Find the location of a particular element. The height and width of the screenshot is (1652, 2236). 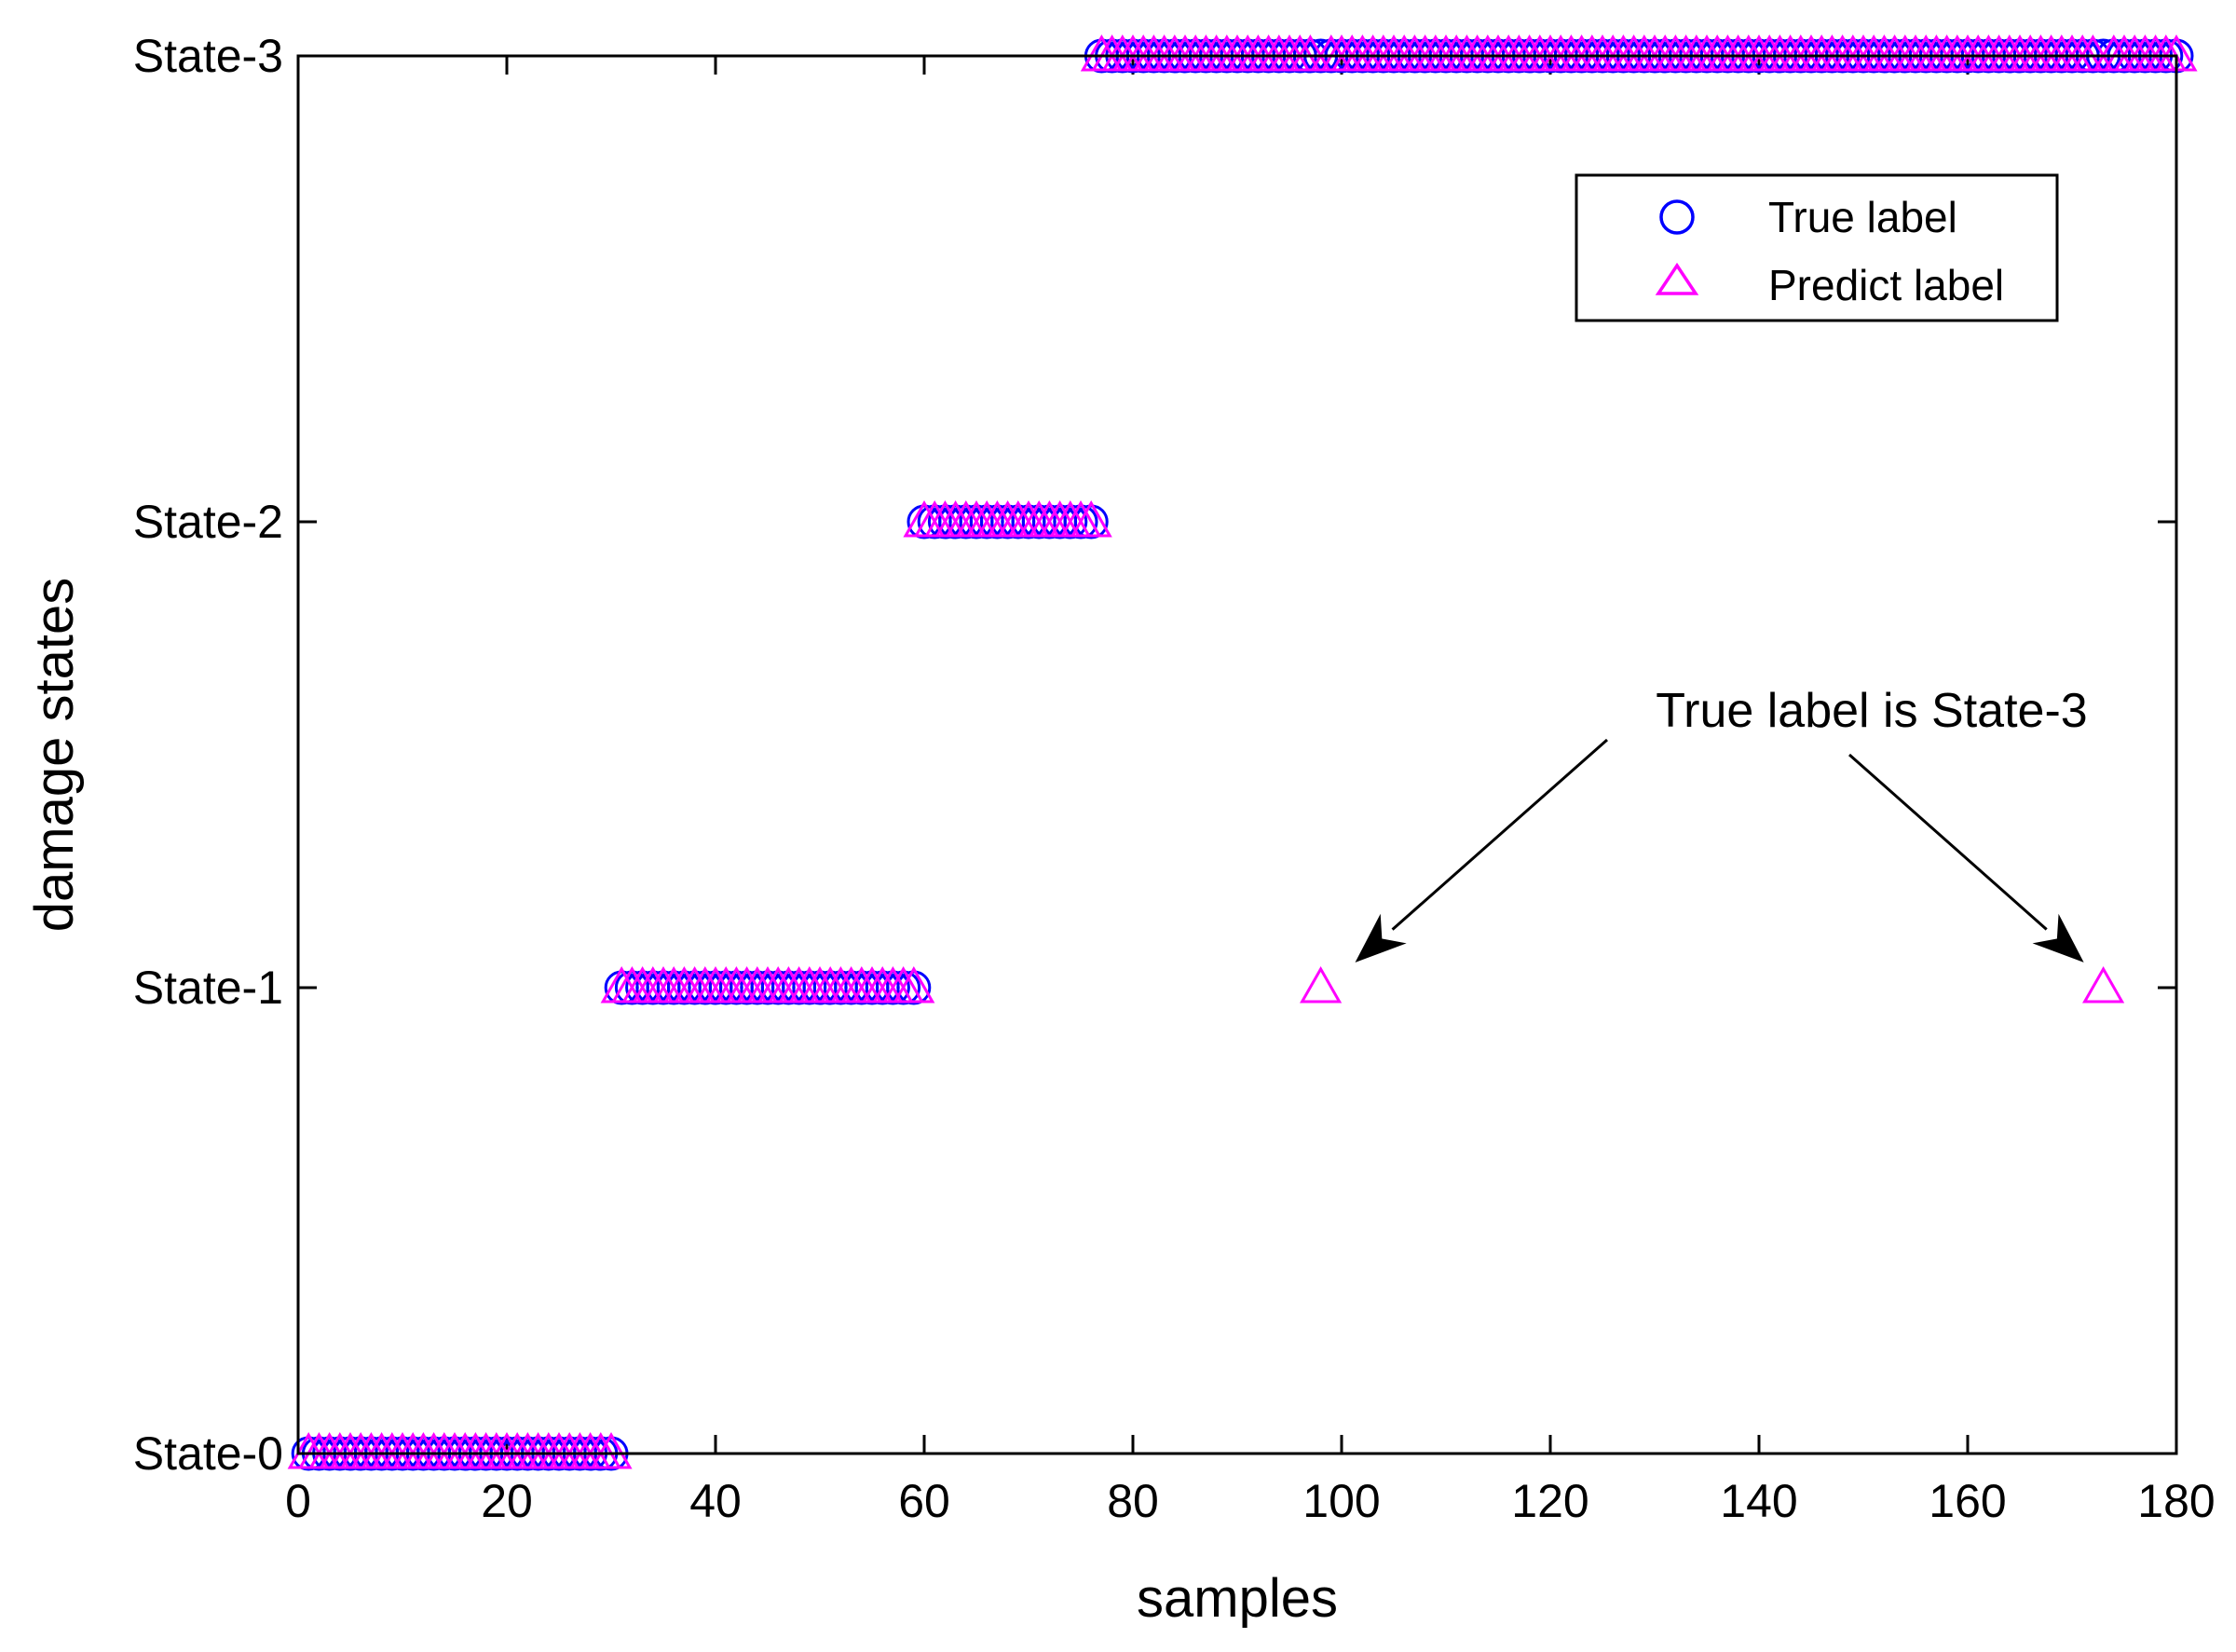

legend: True label Predict label is located at coordinates (1817, 247).